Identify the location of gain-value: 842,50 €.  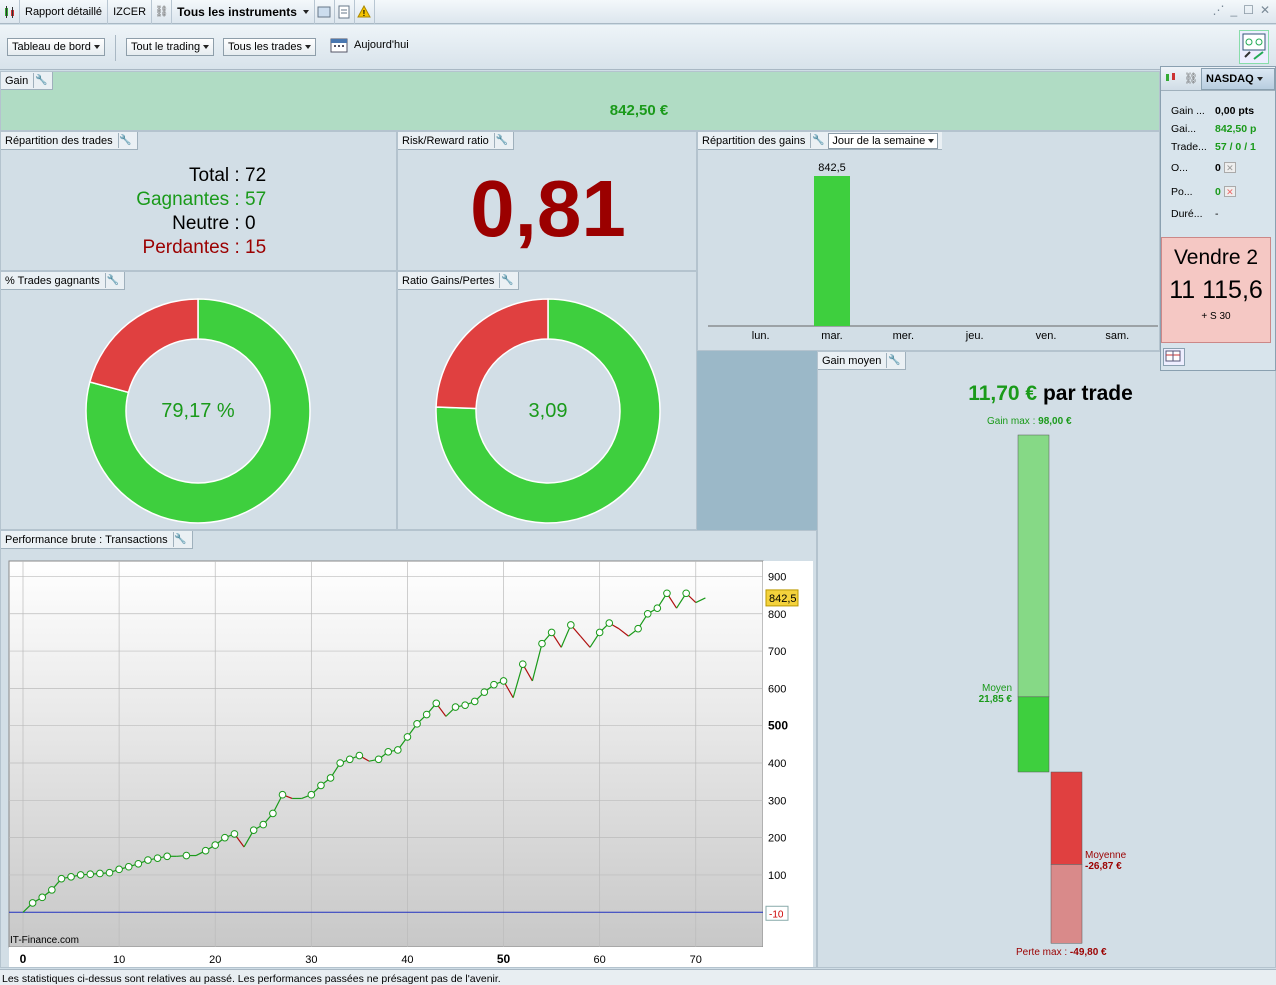
(639, 110).